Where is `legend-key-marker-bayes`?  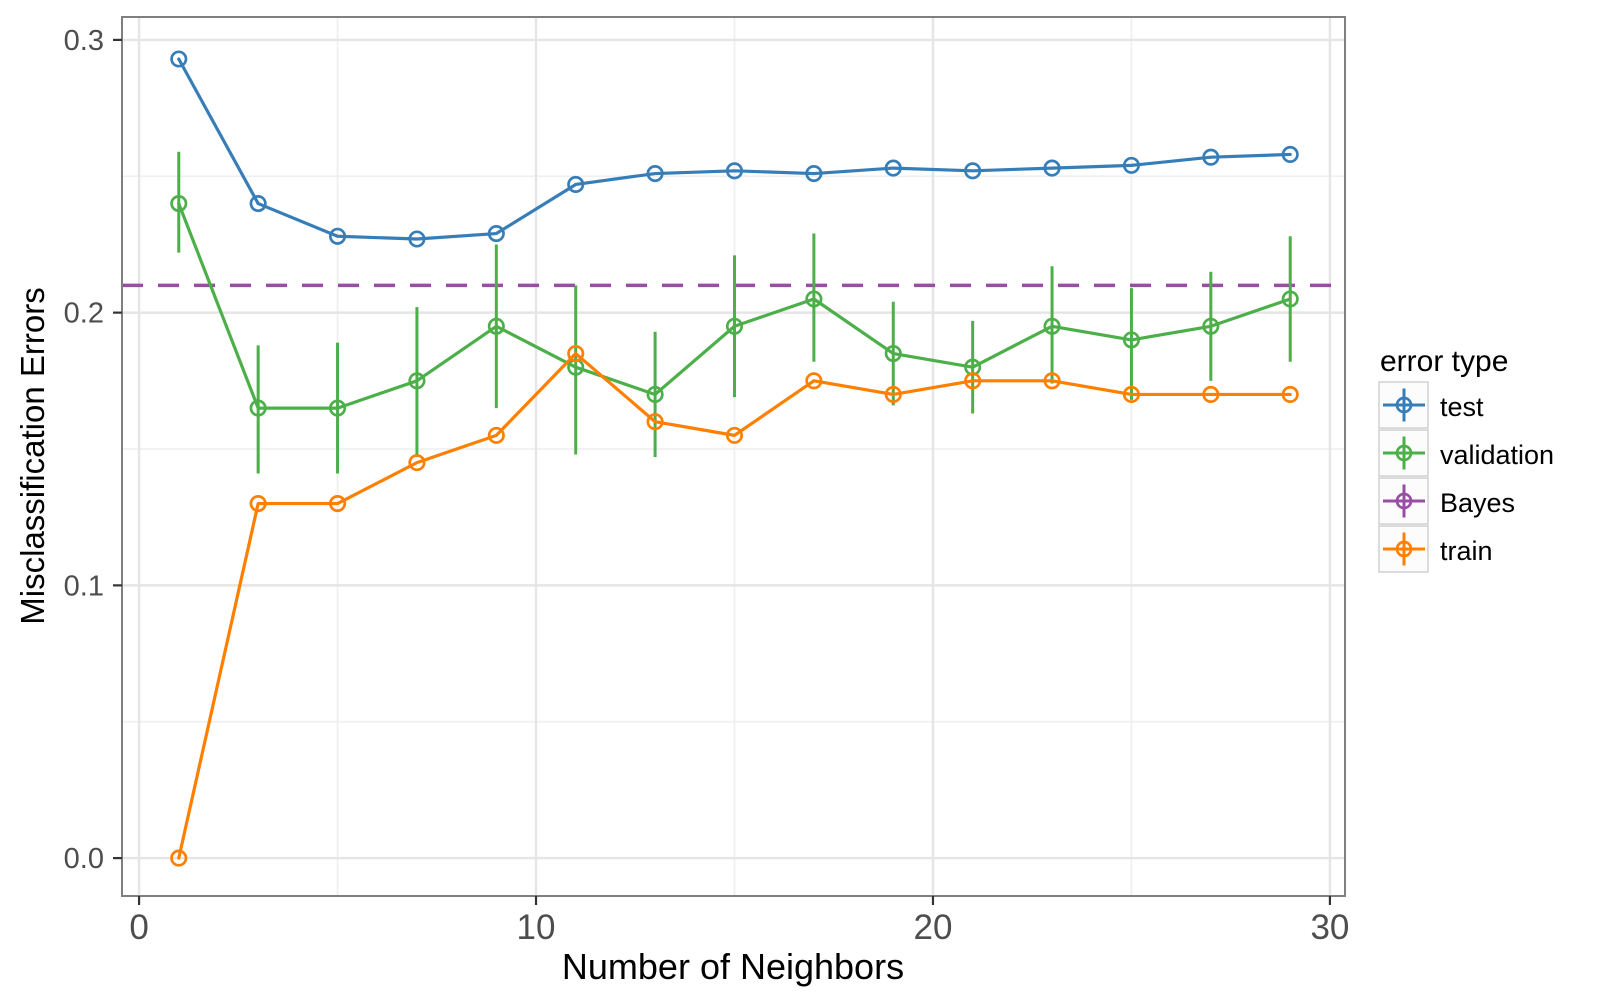
legend-key-marker-bayes is located at coordinates (1404, 501).